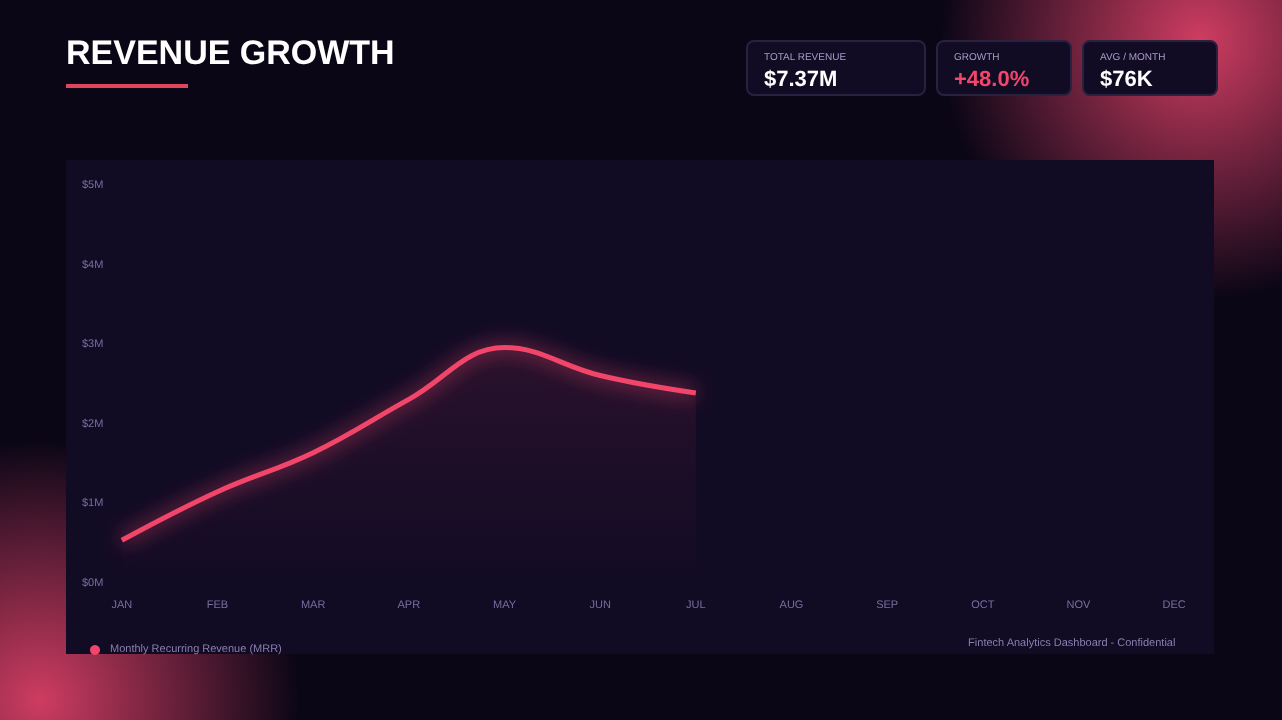 This screenshot has height=720, width=1282. Describe the element at coordinates (993, 80) in the screenshot. I see `text: +48.0%` at that location.